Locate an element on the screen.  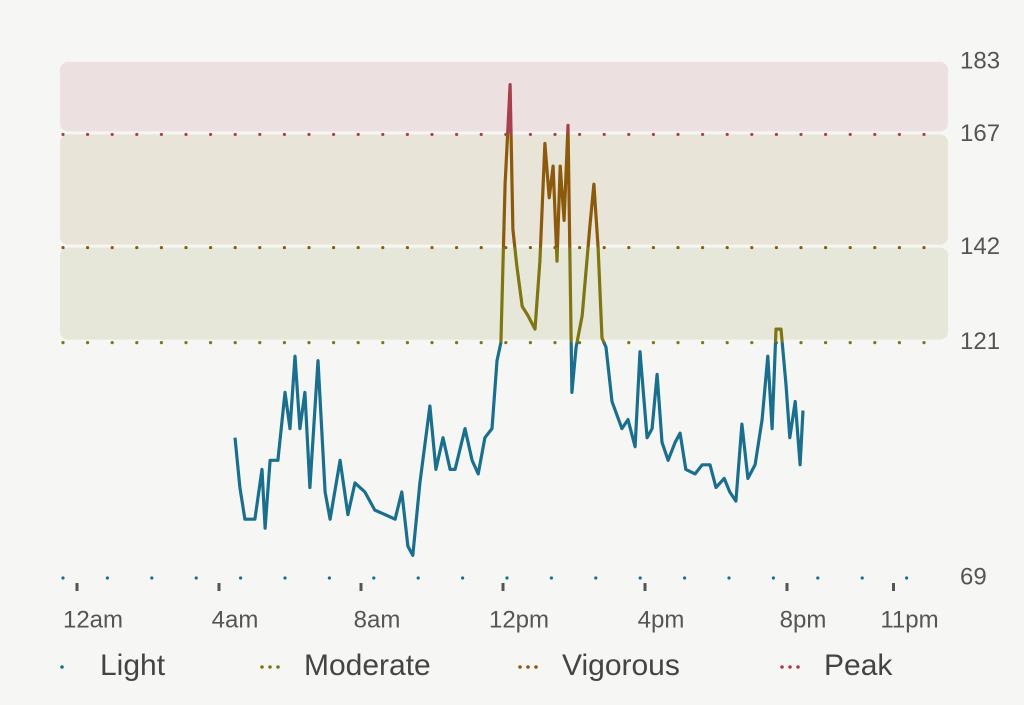
y-tick-label: 183 is located at coordinates (980, 60).